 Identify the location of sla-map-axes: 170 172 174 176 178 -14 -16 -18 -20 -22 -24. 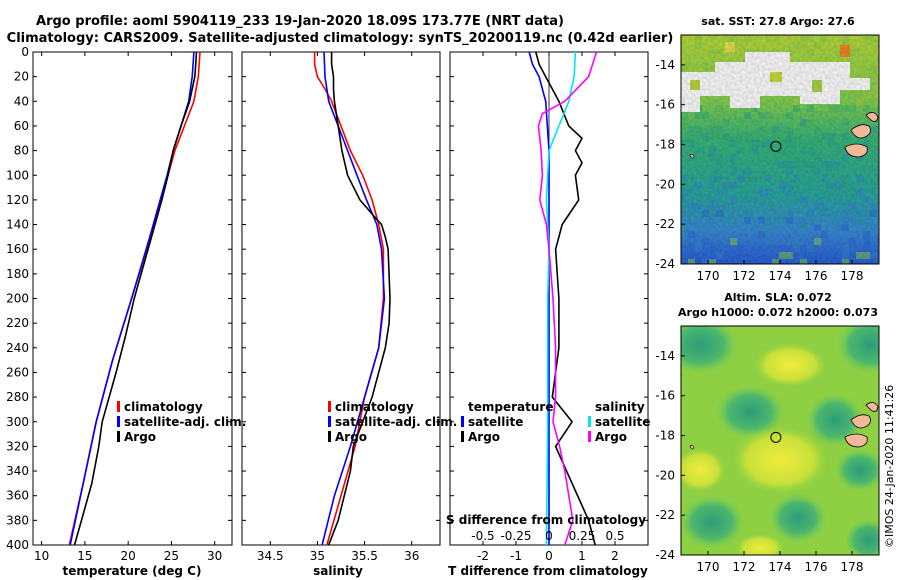
(759, 461).